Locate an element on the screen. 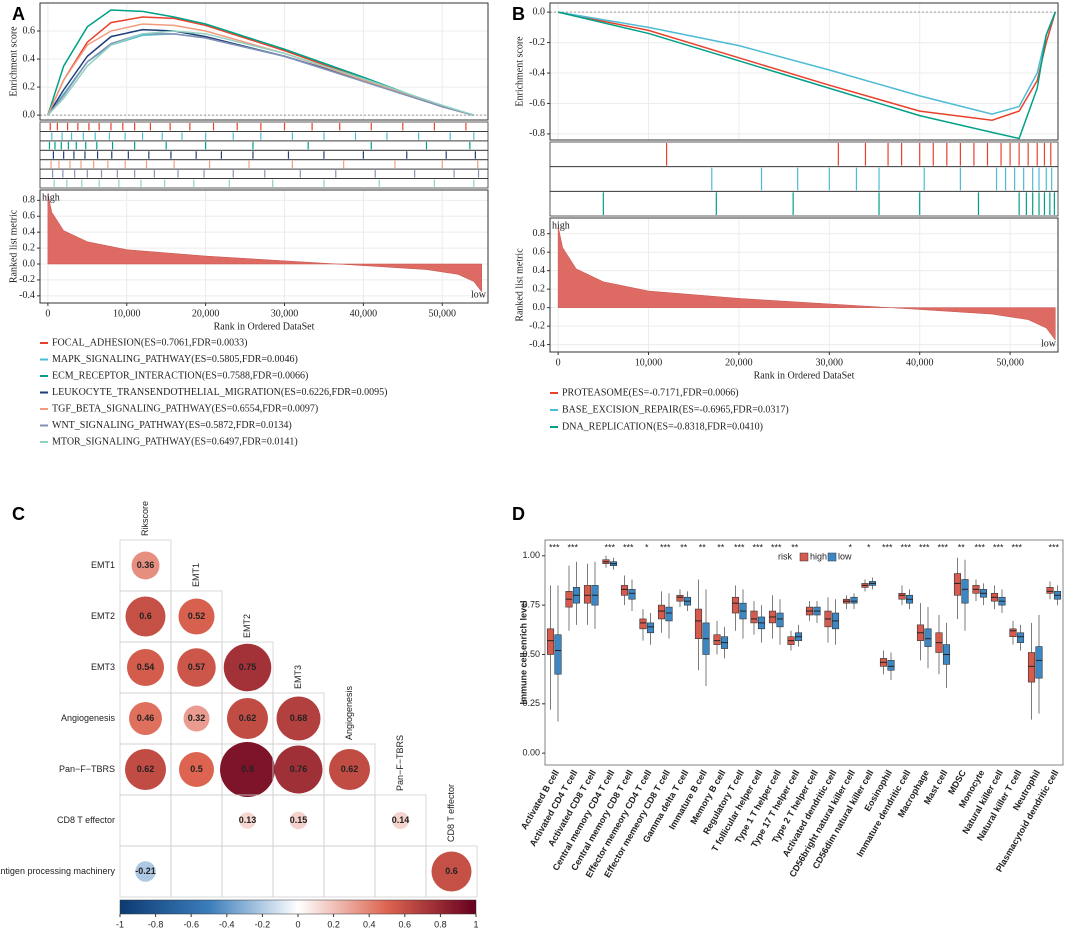  corr-label: 0.75 is located at coordinates (248, 667).